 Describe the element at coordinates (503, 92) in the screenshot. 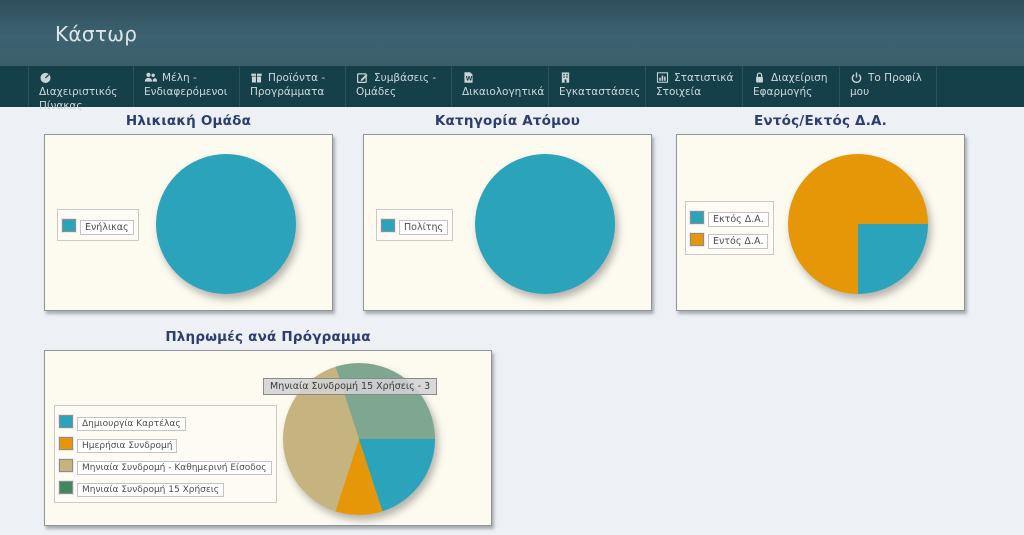

I see `nav-item-label: Δικαιολογητικά` at that location.